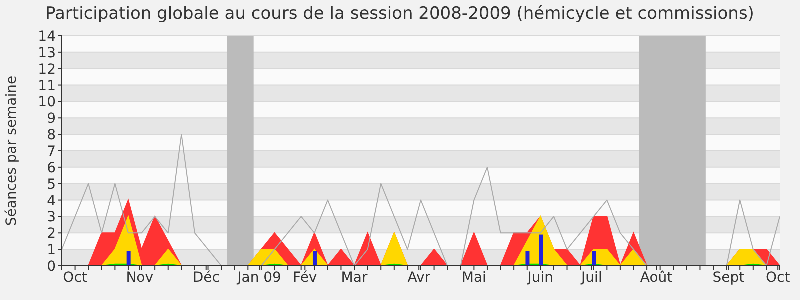 This screenshot has width=800, height=300. Describe the element at coordinates (47, 36) in the screenshot. I see `y-tick-label: 14` at that location.